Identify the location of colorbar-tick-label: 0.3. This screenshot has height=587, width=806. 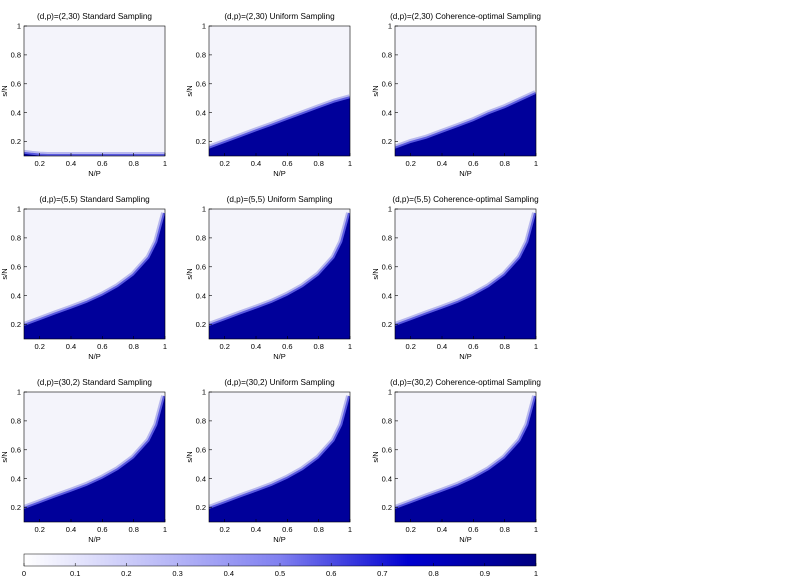
(177, 573).